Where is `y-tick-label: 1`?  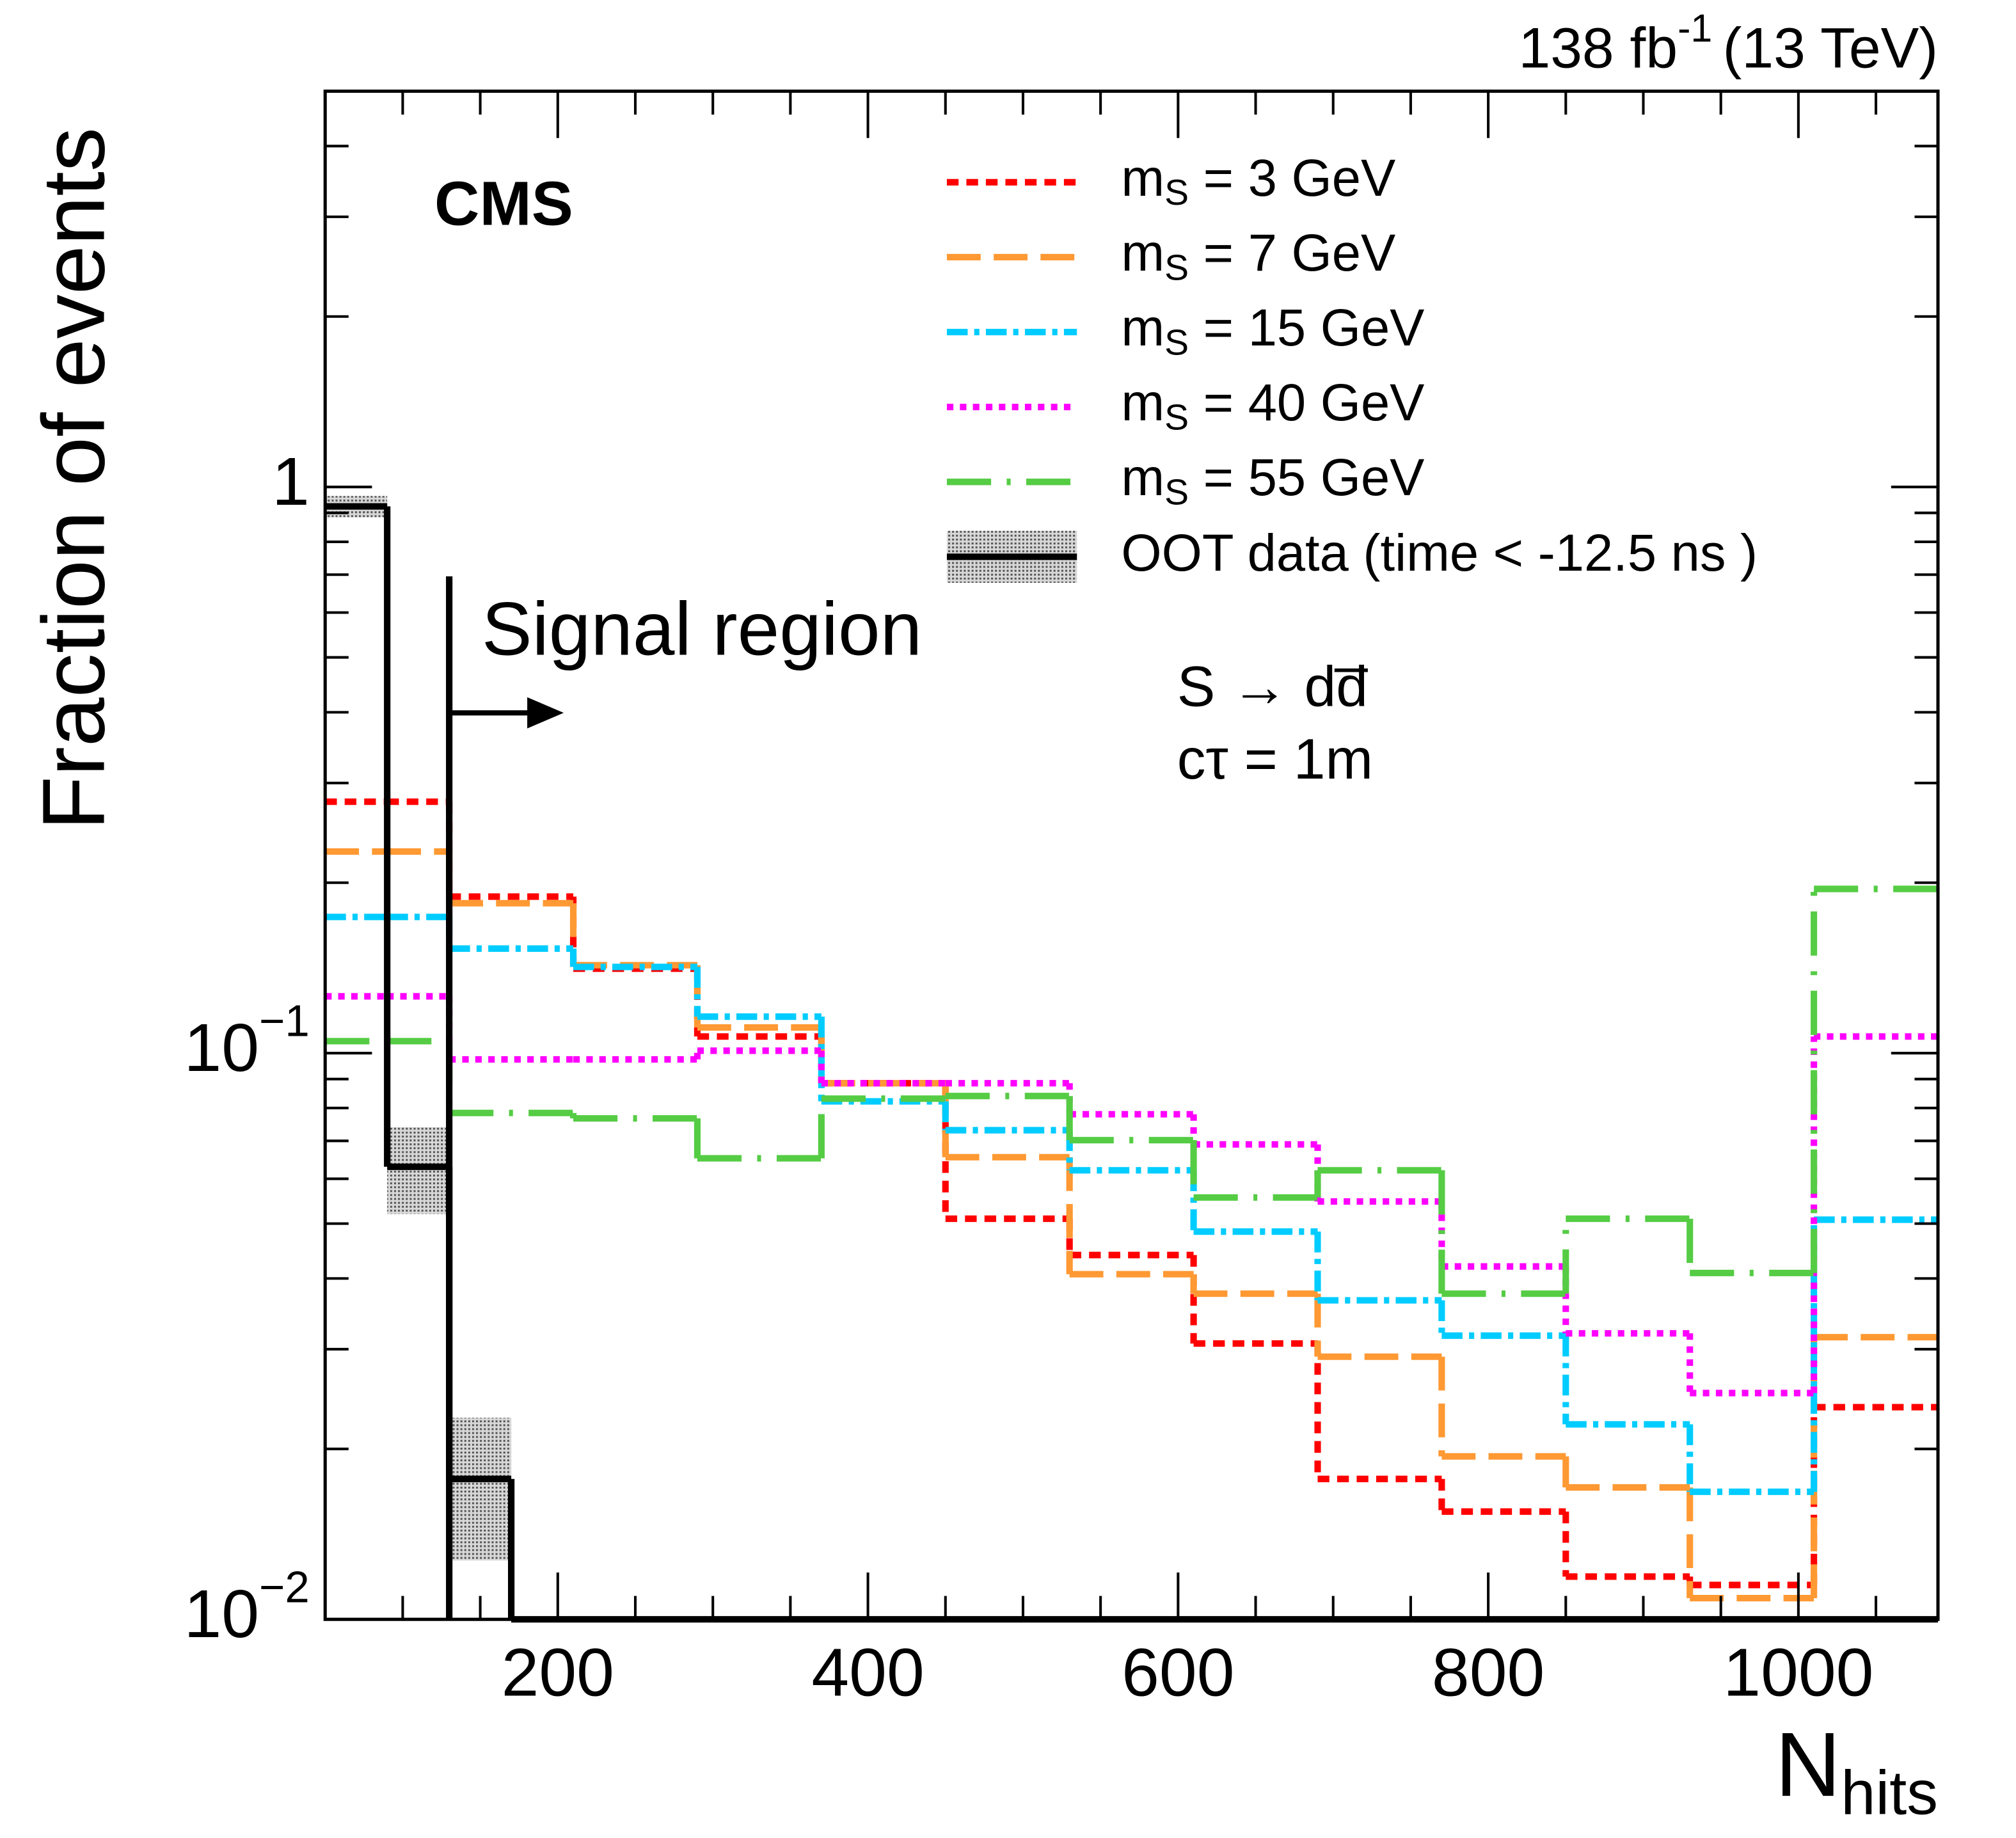 y-tick-label: 1 is located at coordinates (291, 481).